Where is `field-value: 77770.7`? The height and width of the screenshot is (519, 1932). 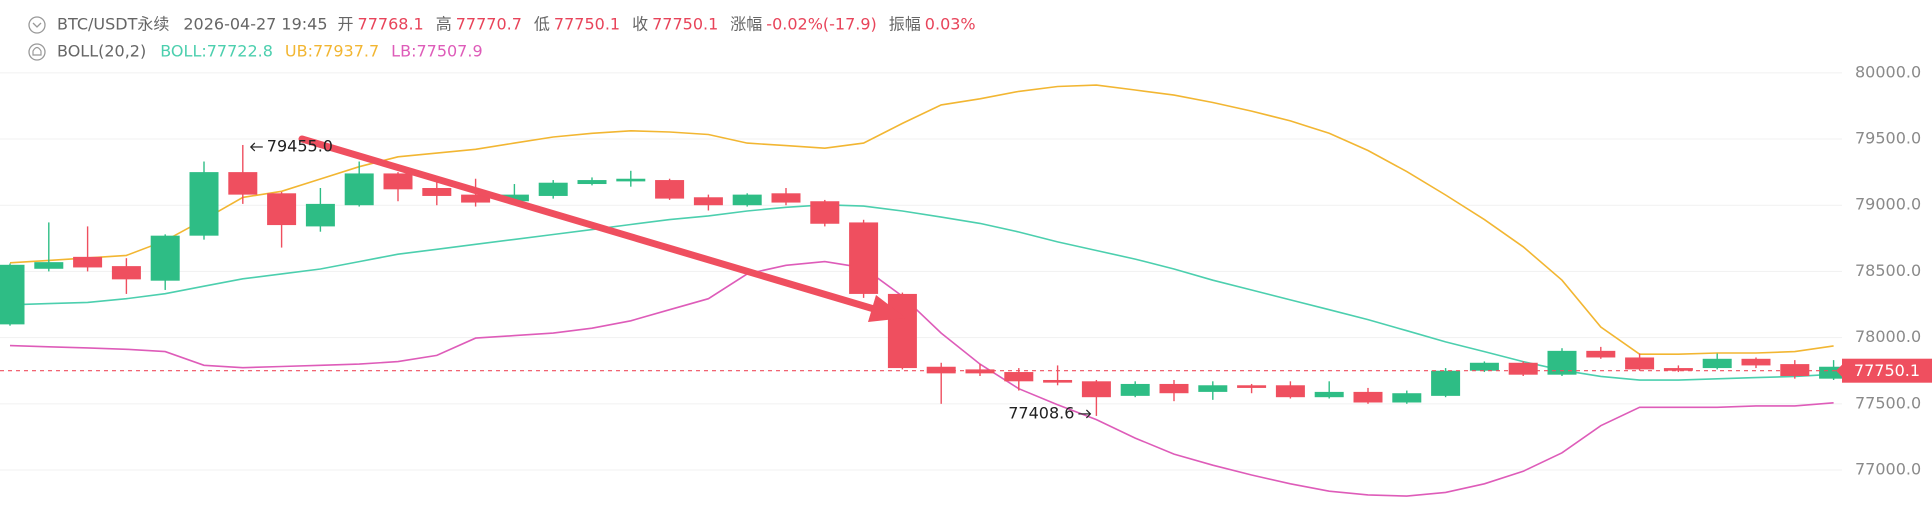 field-value: 77770.7 is located at coordinates (489, 24).